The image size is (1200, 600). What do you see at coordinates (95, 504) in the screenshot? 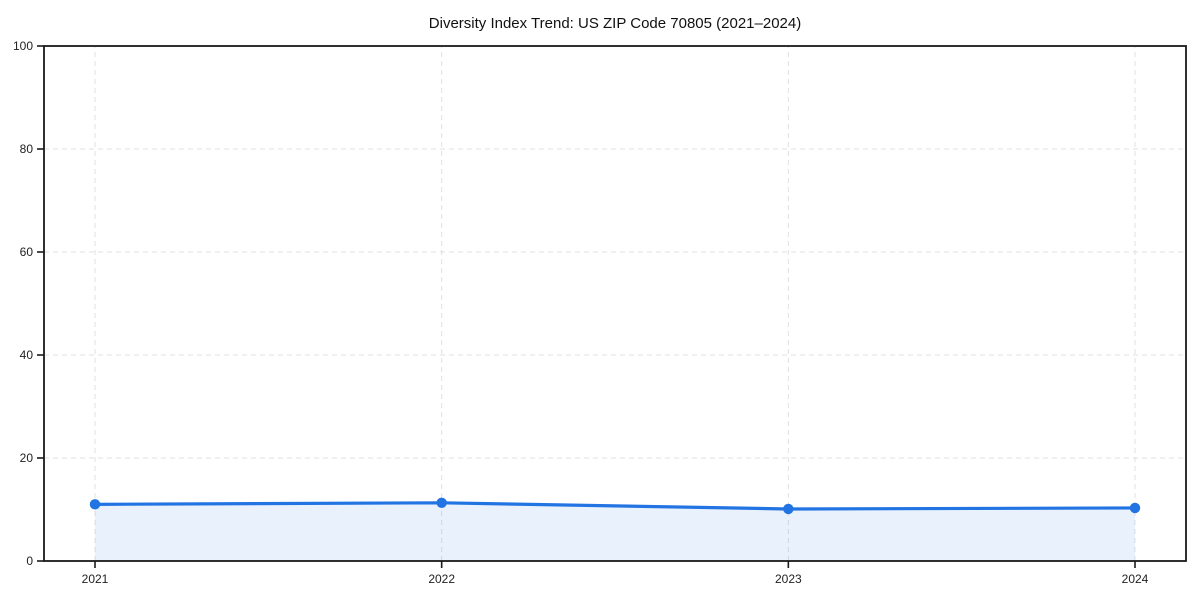
I see `data-point-2021` at bounding box center [95, 504].